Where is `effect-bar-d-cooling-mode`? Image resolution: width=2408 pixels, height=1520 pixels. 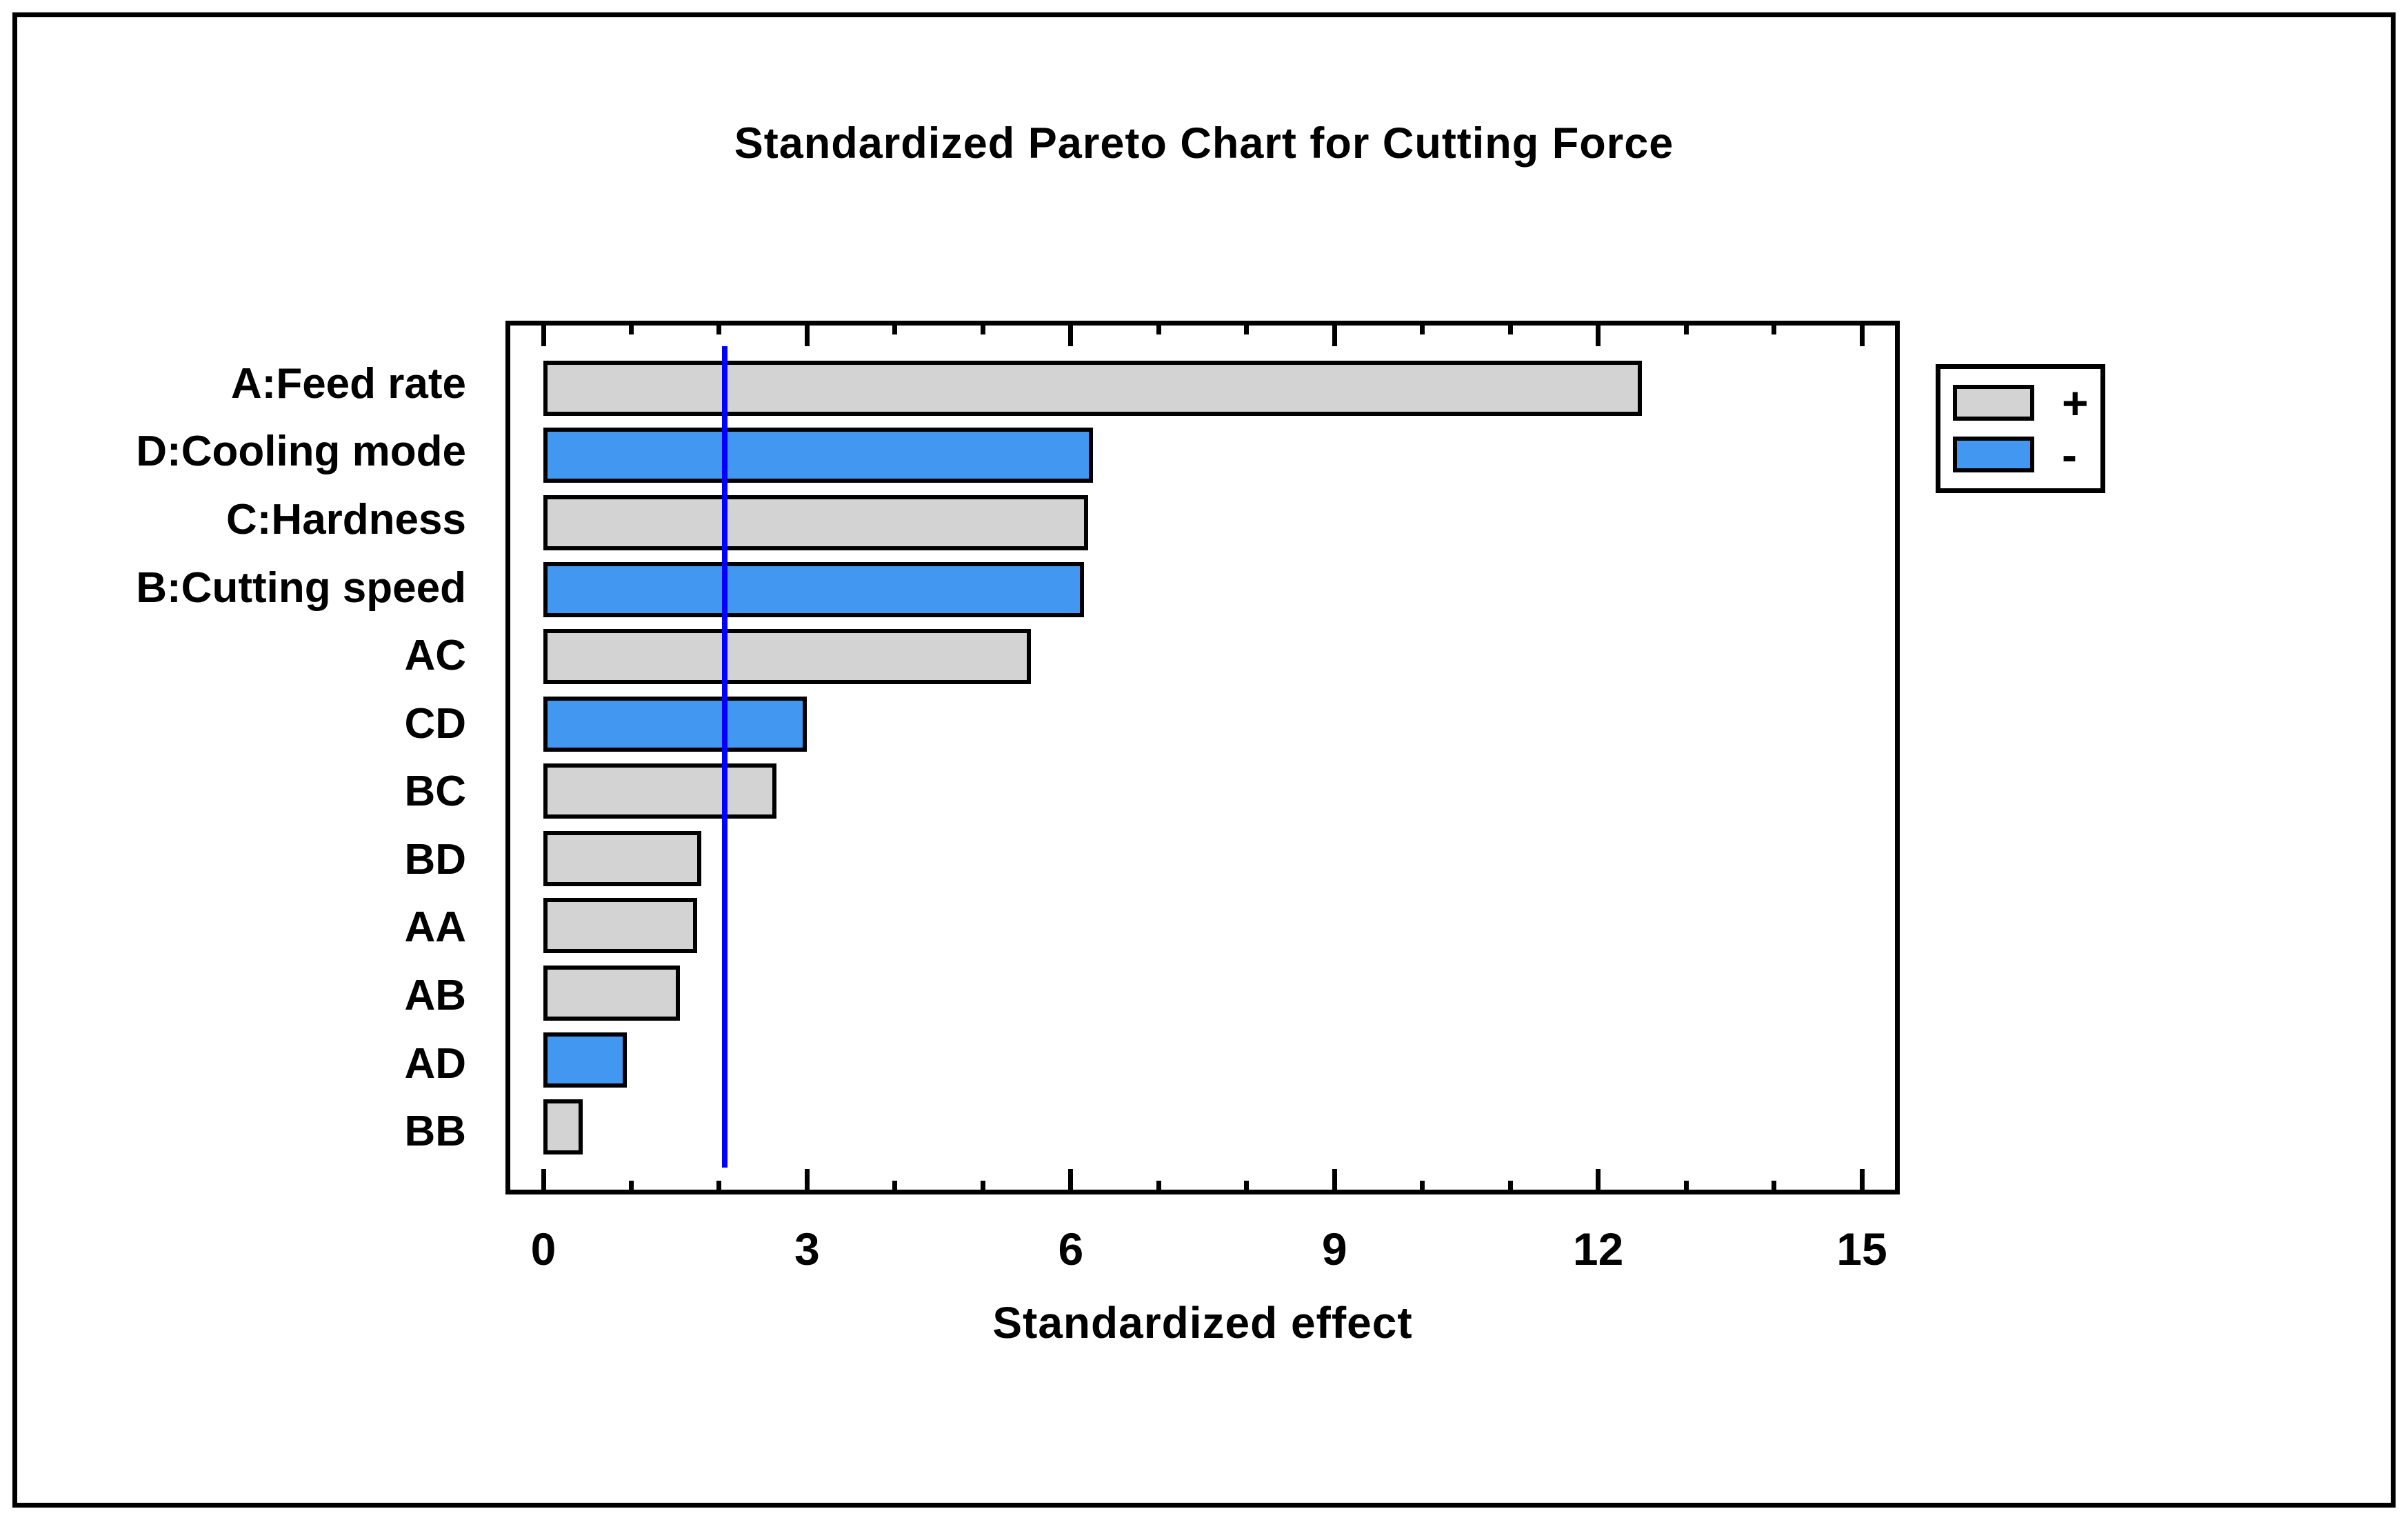
effect-bar-d-cooling-mode is located at coordinates (818, 456).